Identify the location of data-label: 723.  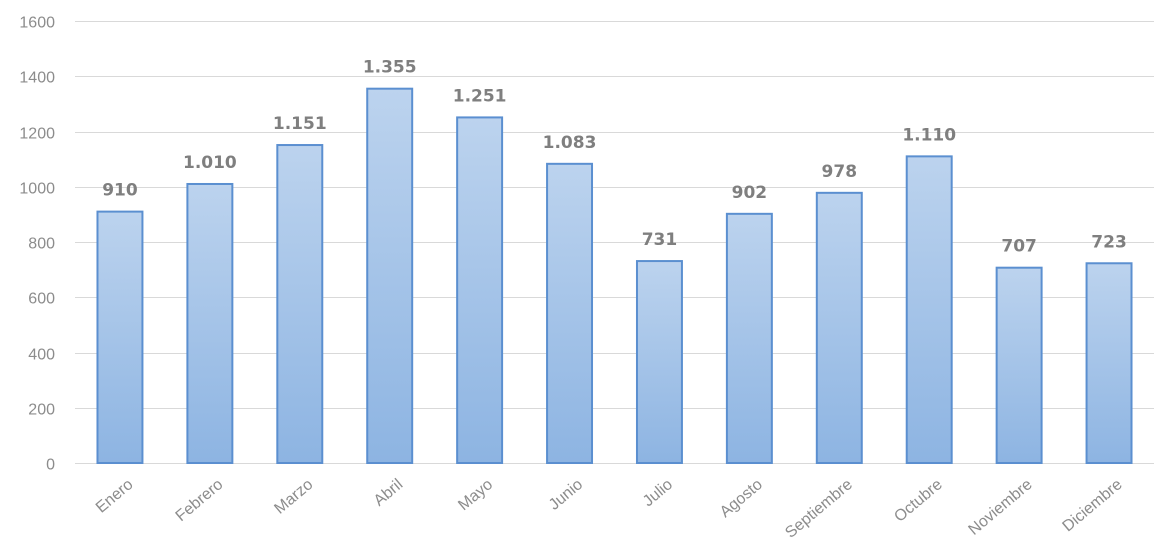
(1109, 242).